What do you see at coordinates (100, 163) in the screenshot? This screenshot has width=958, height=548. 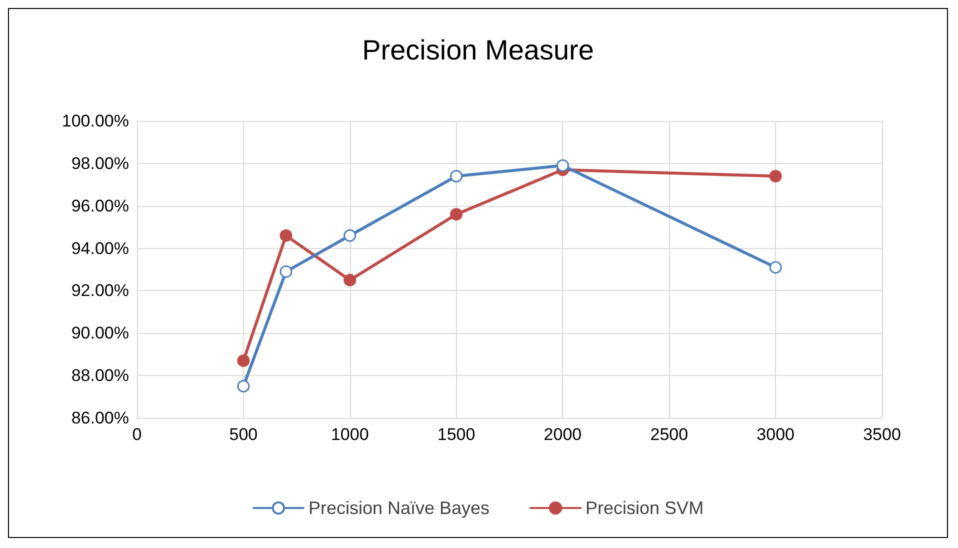 I see `y-tick-label: 98.00%` at bounding box center [100, 163].